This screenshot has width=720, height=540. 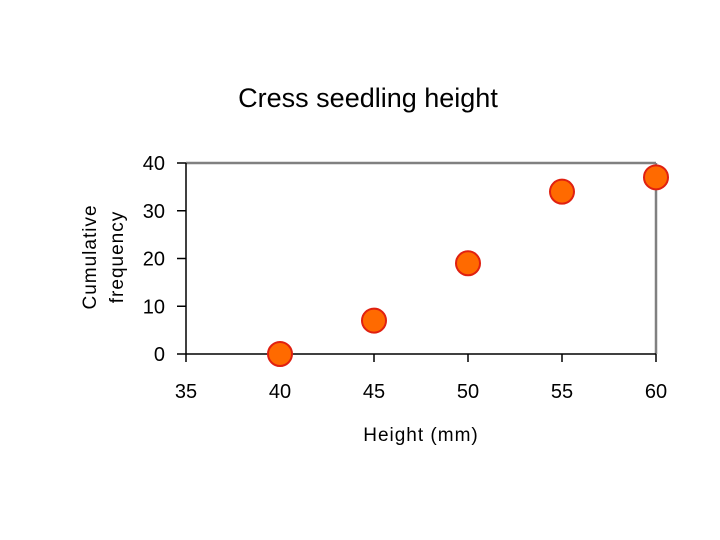 I want to click on y-tick-label-20: 20, so click(x=154, y=260).